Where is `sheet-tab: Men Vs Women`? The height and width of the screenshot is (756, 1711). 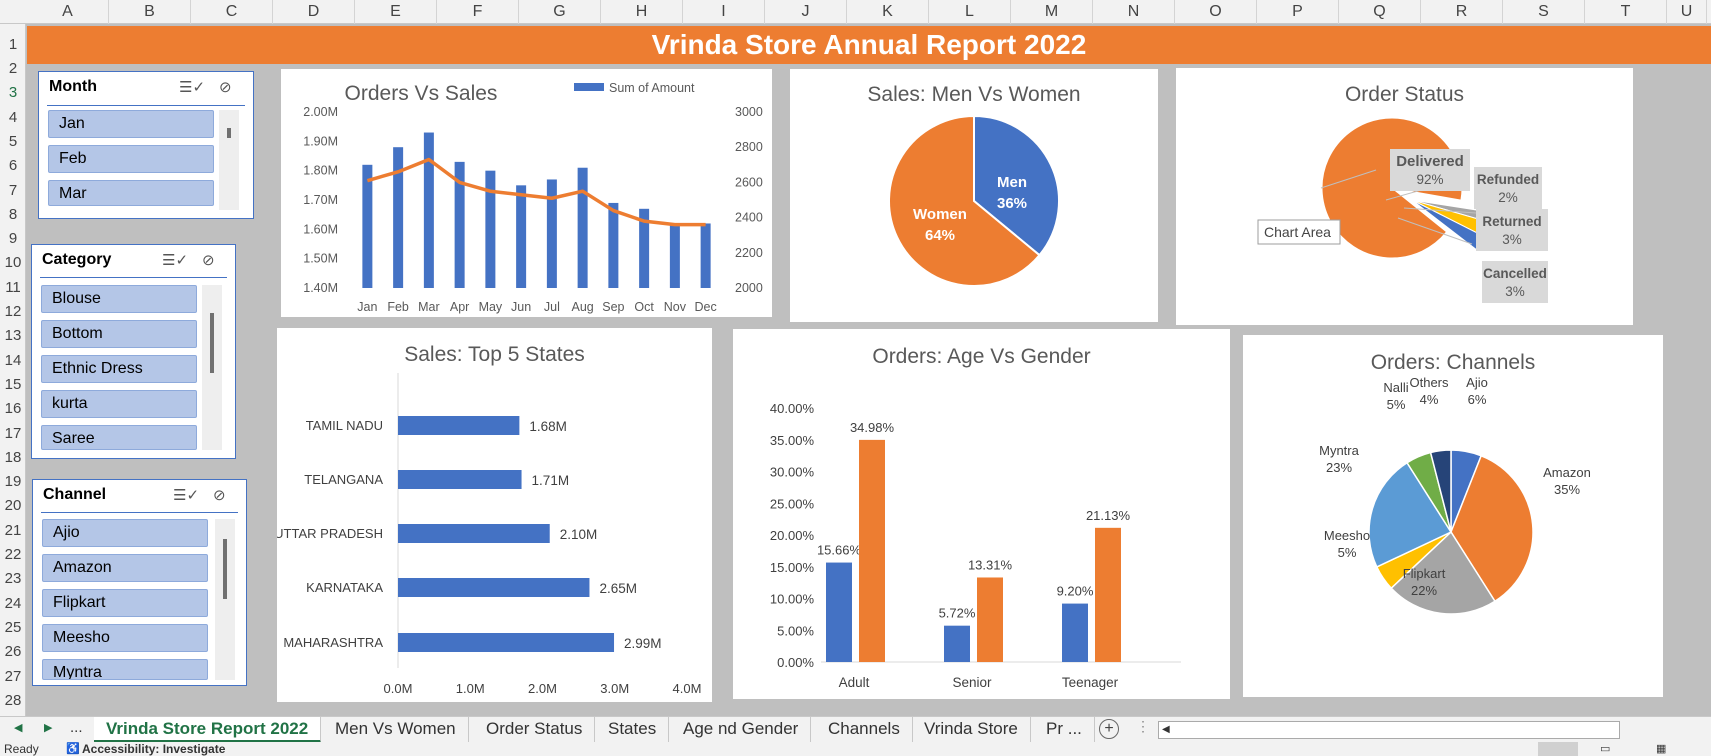 sheet-tab: Men Vs Women is located at coordinates (396, 730).